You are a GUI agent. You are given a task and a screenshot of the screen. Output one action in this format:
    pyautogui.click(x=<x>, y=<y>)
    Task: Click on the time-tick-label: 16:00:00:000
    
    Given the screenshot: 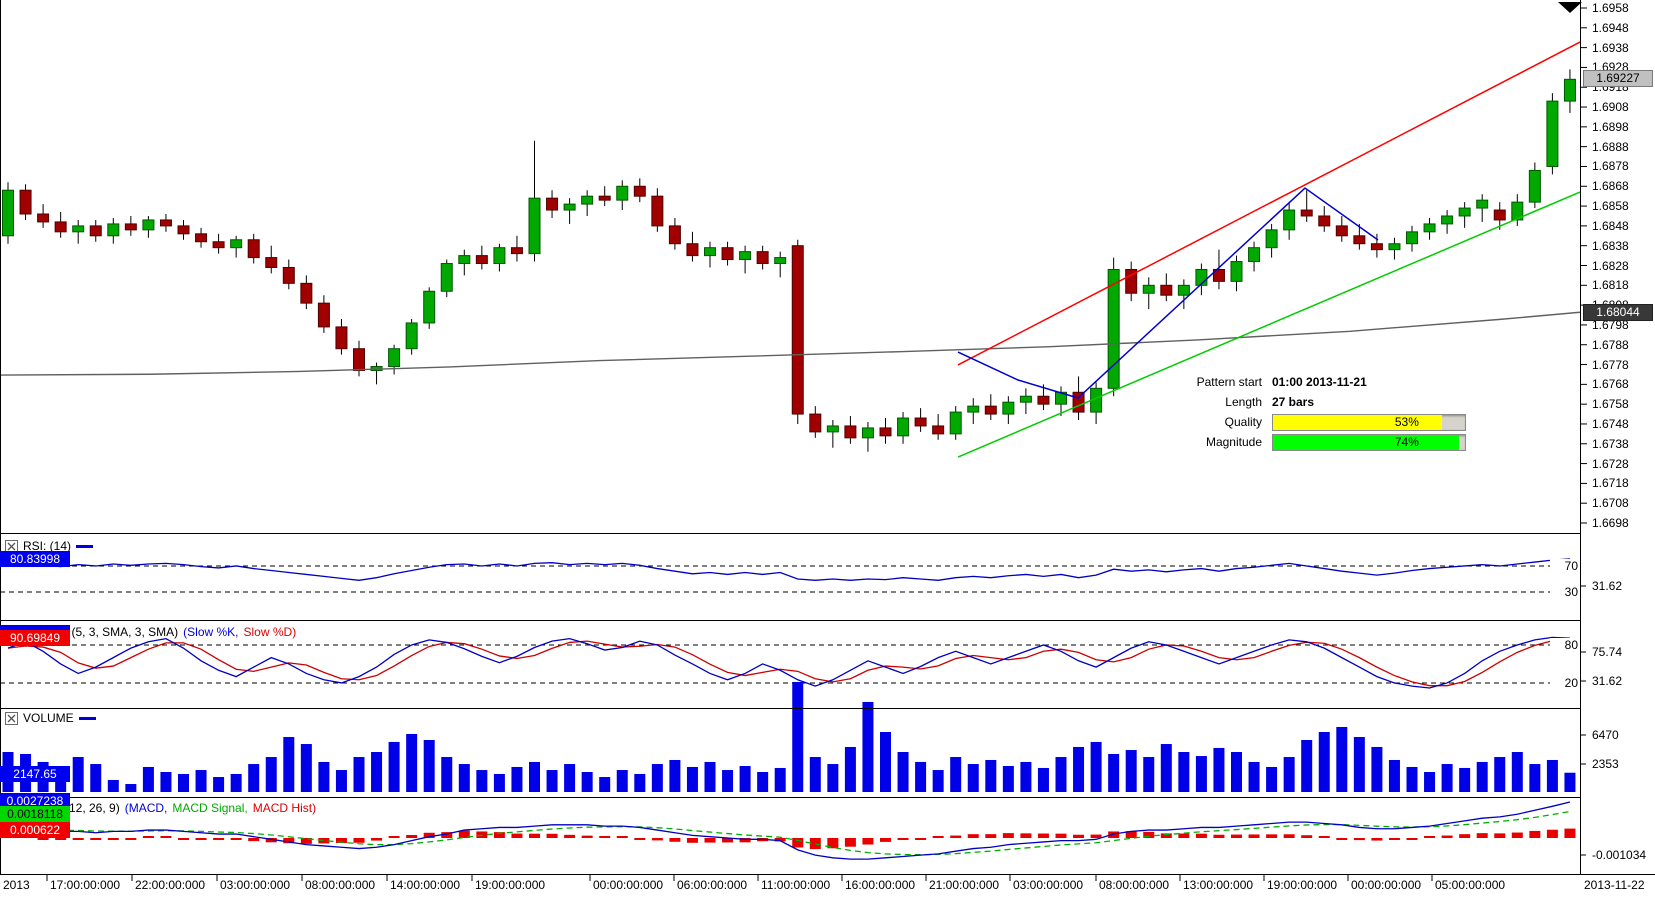 What is the action you would take?
    pyautogui.click(x=880, y=885)
    